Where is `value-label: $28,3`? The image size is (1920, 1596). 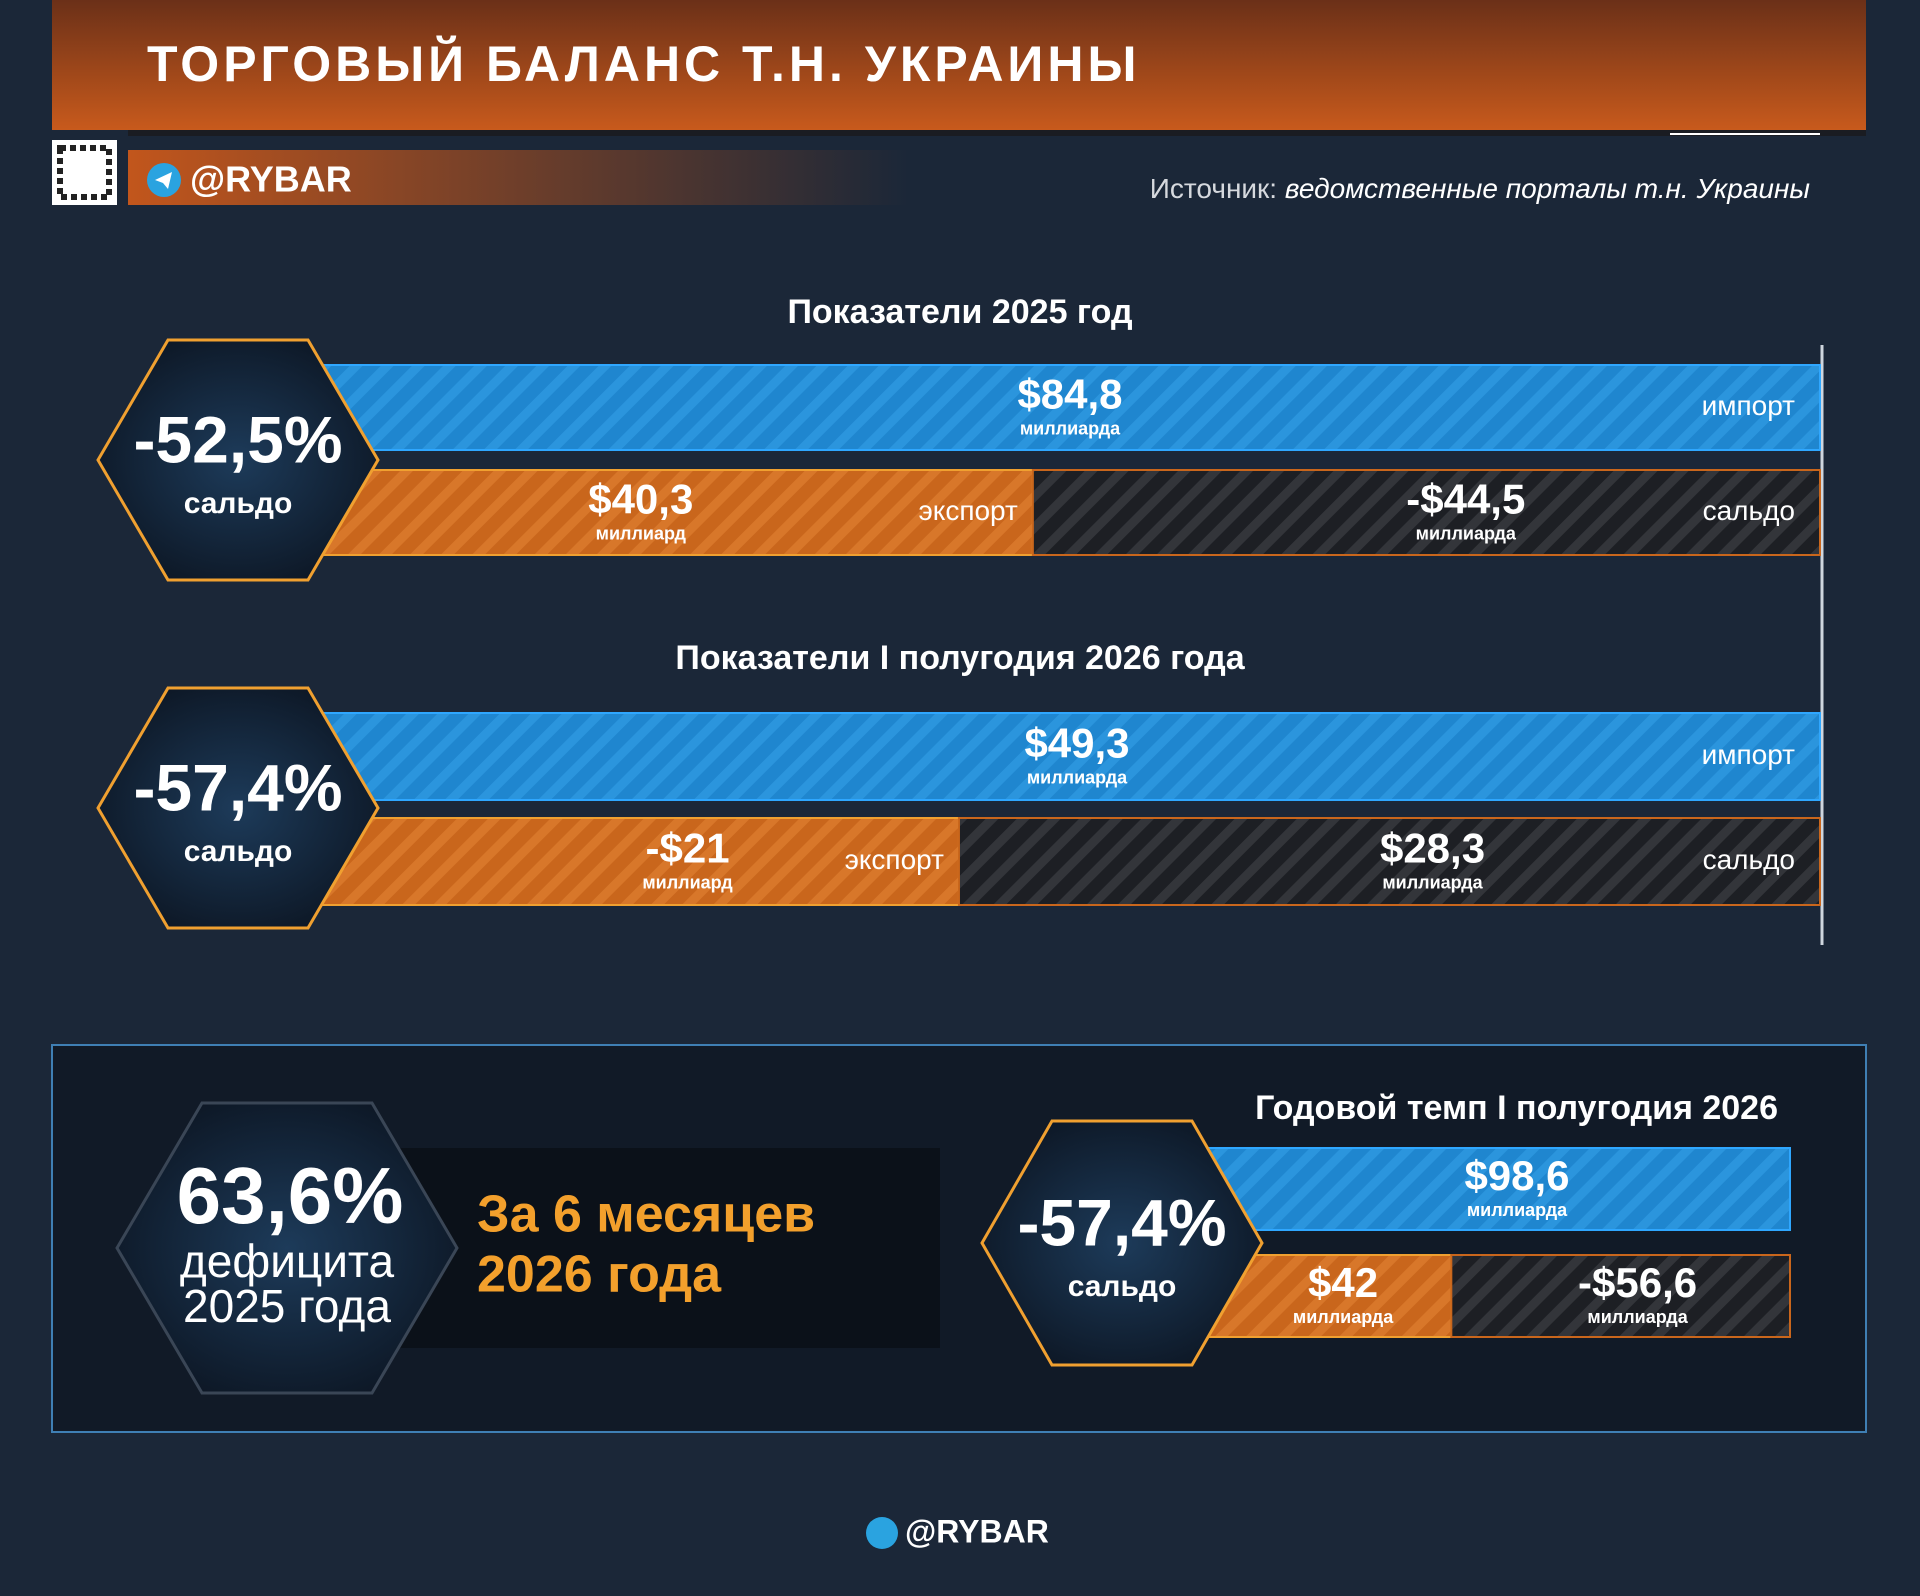 value-label: $28,3 is located at coordinates (1432, 848).